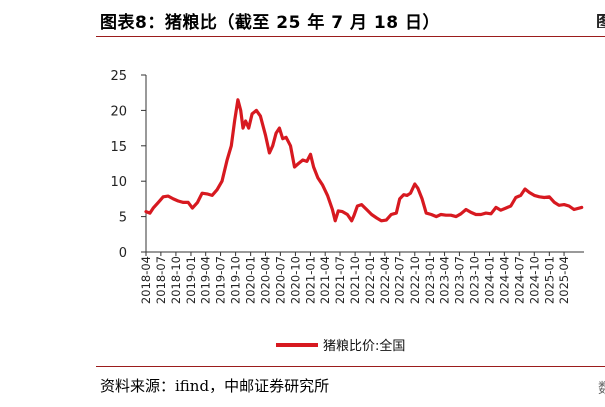 This screenshot has width=605, height=407. What do you see at coordinates (504, 280) in the screenshot?
I see `x-tick-label: 2024-04` at bounding box center [504, 280].